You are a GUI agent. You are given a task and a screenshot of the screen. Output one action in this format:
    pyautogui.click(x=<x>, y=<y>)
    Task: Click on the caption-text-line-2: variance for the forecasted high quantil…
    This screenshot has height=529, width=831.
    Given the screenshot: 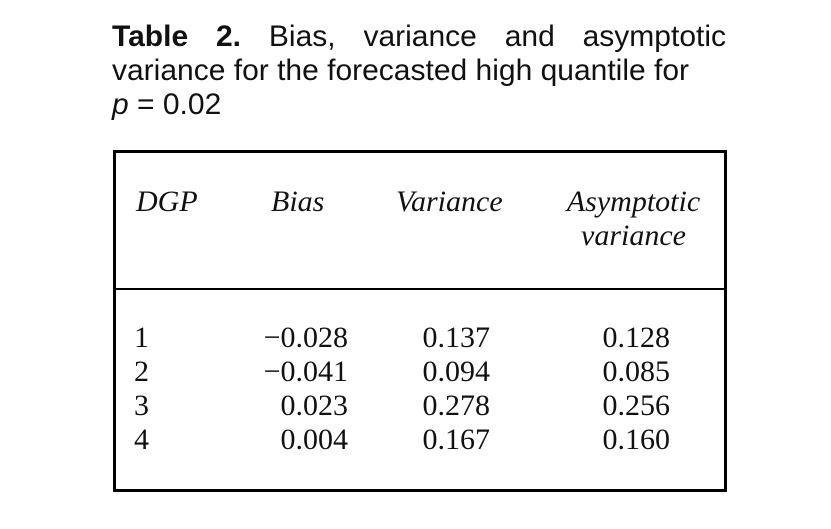 What is the action you would take?
    pyautogui.click(x=401, y=70)
    